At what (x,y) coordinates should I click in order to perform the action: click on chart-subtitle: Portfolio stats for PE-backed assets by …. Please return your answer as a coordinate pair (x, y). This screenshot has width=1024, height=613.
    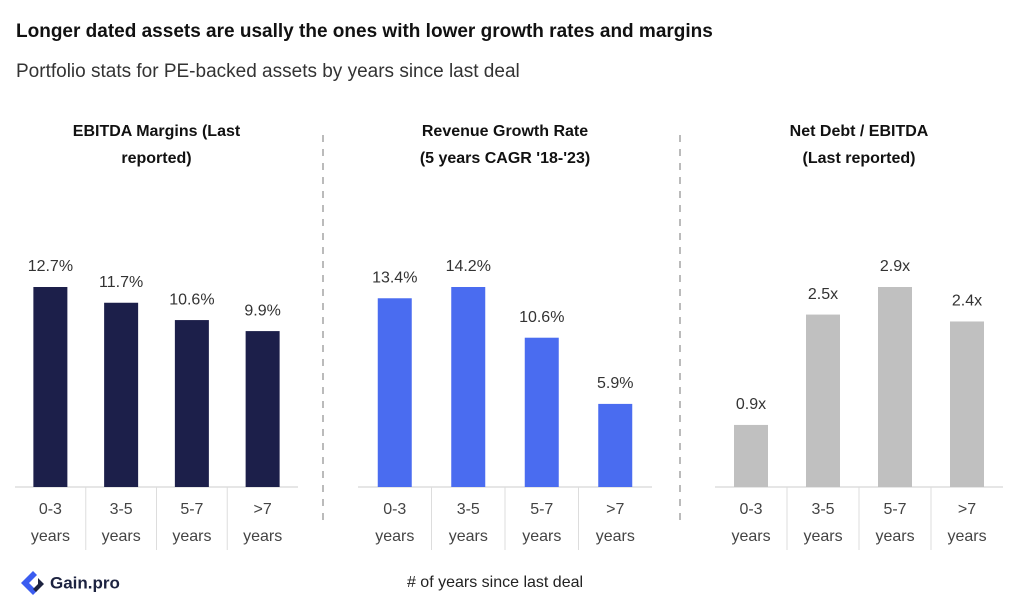
    Looking at the image, I should click on (268, 71).